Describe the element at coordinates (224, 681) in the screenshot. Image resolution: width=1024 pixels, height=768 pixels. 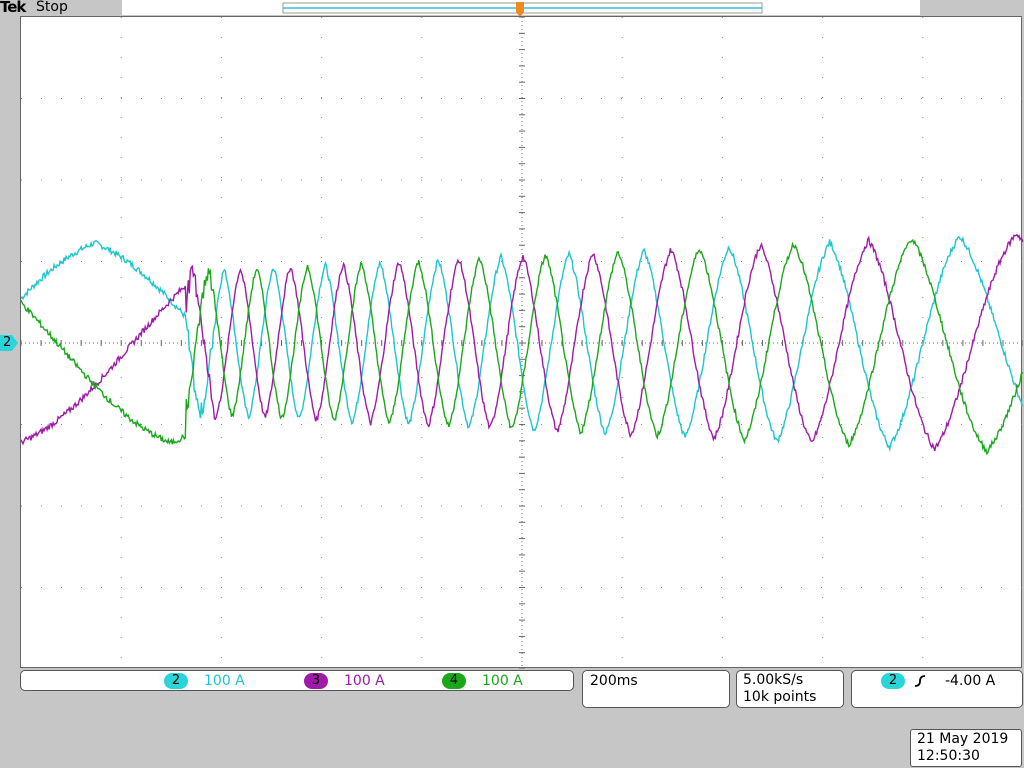
I see `channel-2-scale: 100 A` at that location.